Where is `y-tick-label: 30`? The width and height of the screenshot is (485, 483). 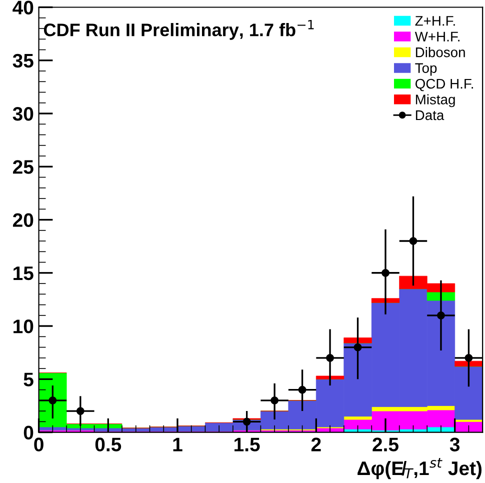
y-tick-label: 30 is located at coordinates (23, 113).